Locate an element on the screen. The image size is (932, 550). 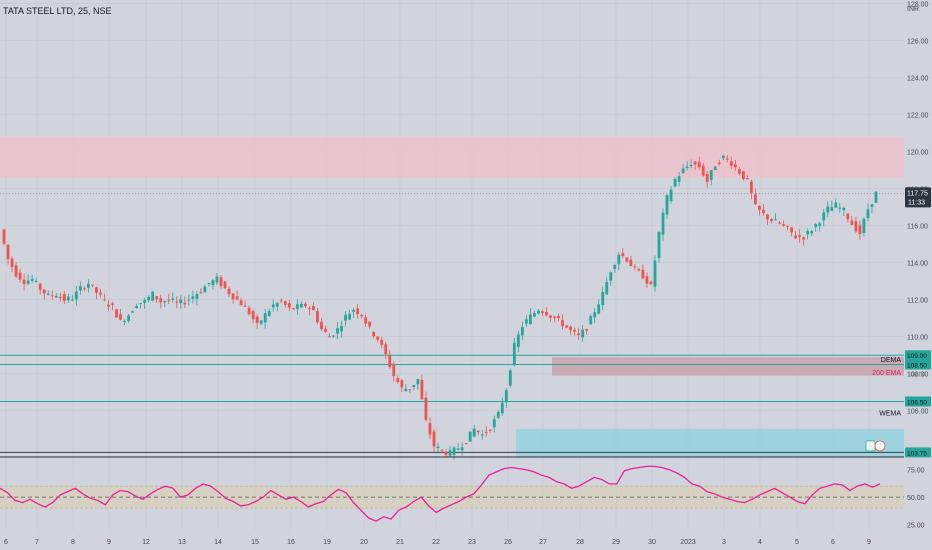
countdown-text: 11:33 is located at coordinates (916, 202).